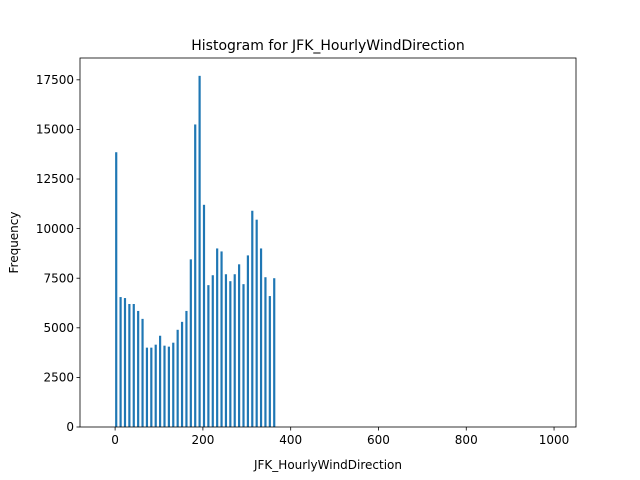  Describe the element at coordinates (378, 440) in the screenshot. I see `x-tick-label: 600` at that location.